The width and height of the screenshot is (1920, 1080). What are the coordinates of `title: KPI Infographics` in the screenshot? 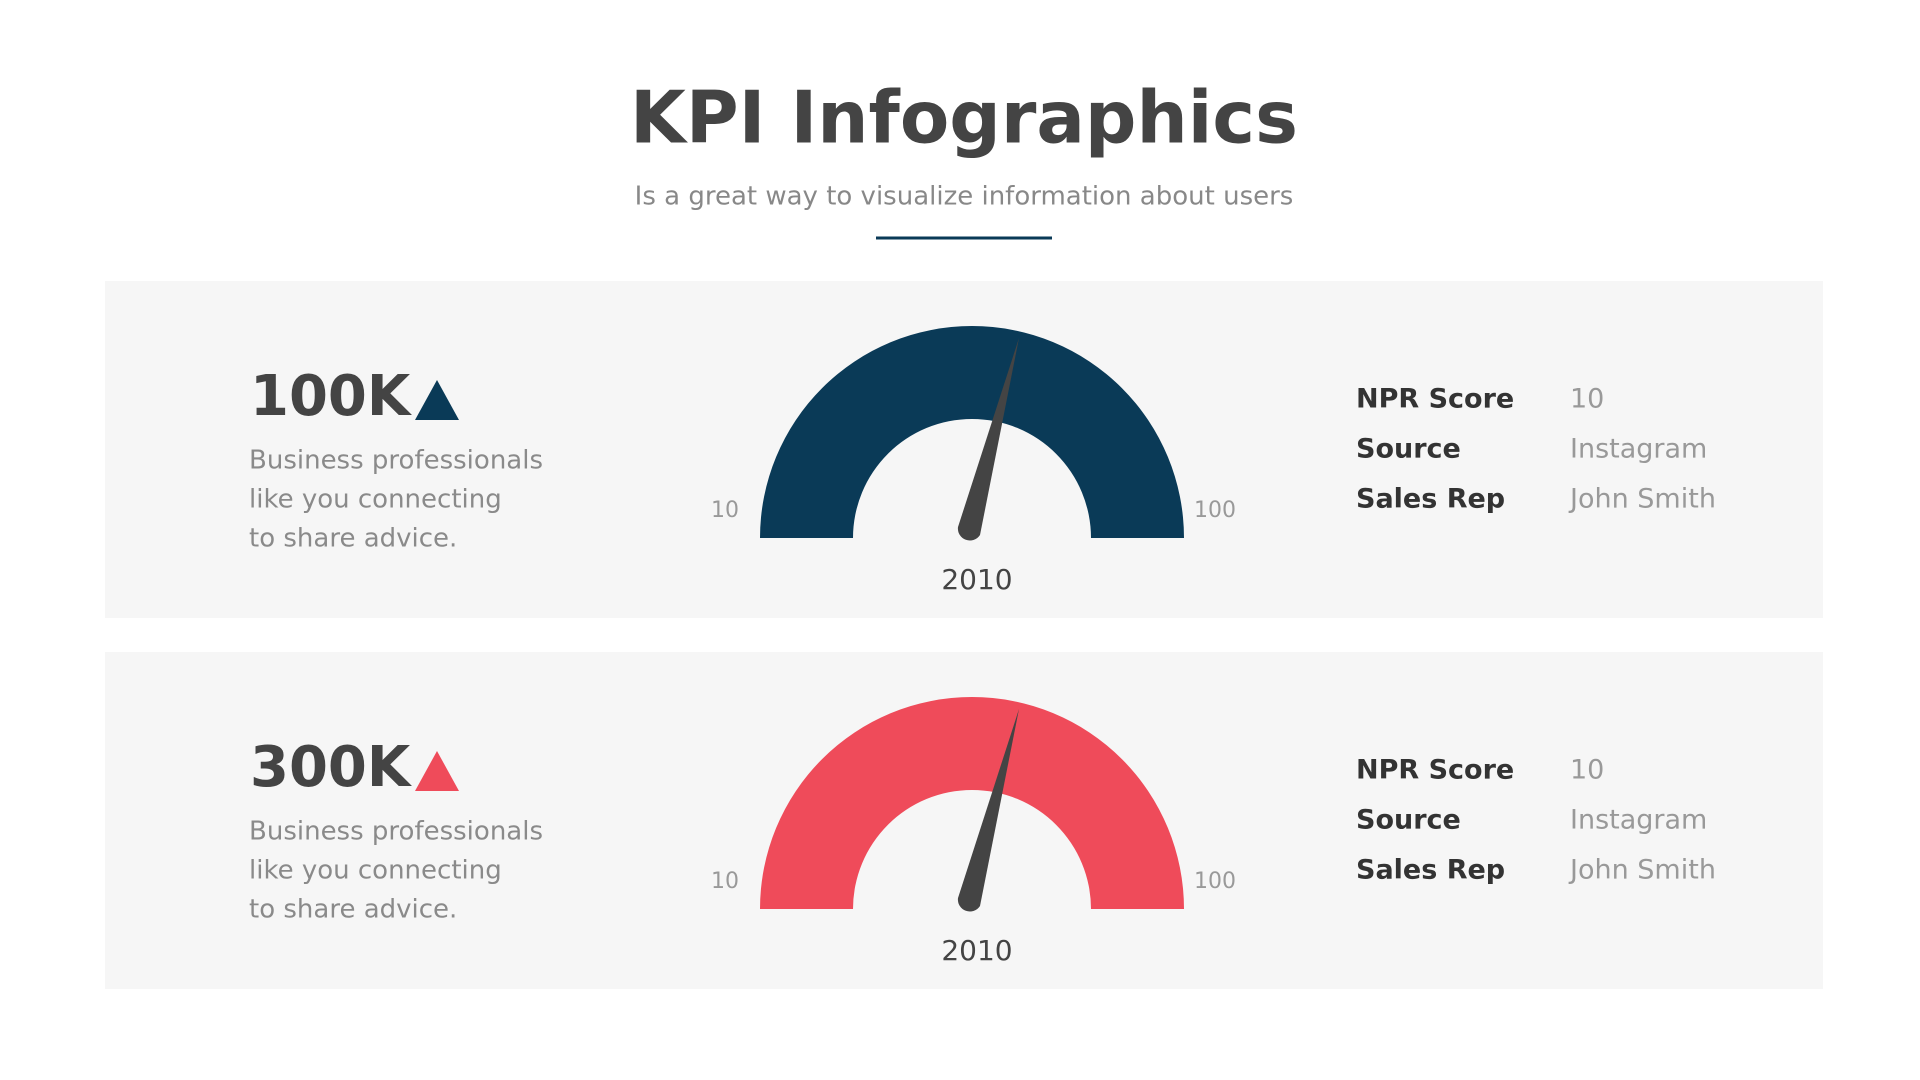 It's located at (964, 118).